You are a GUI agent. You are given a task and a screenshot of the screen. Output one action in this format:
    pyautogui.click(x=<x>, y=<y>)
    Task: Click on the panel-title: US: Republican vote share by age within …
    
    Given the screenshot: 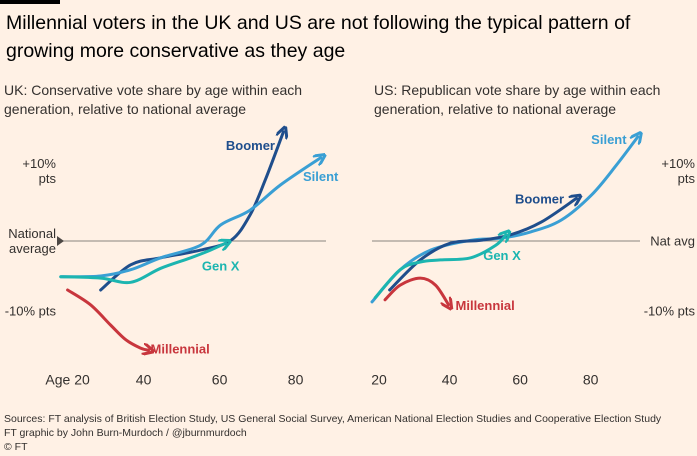 What is the action you would take?
    pyautogui.click(x=517, y=99)
    